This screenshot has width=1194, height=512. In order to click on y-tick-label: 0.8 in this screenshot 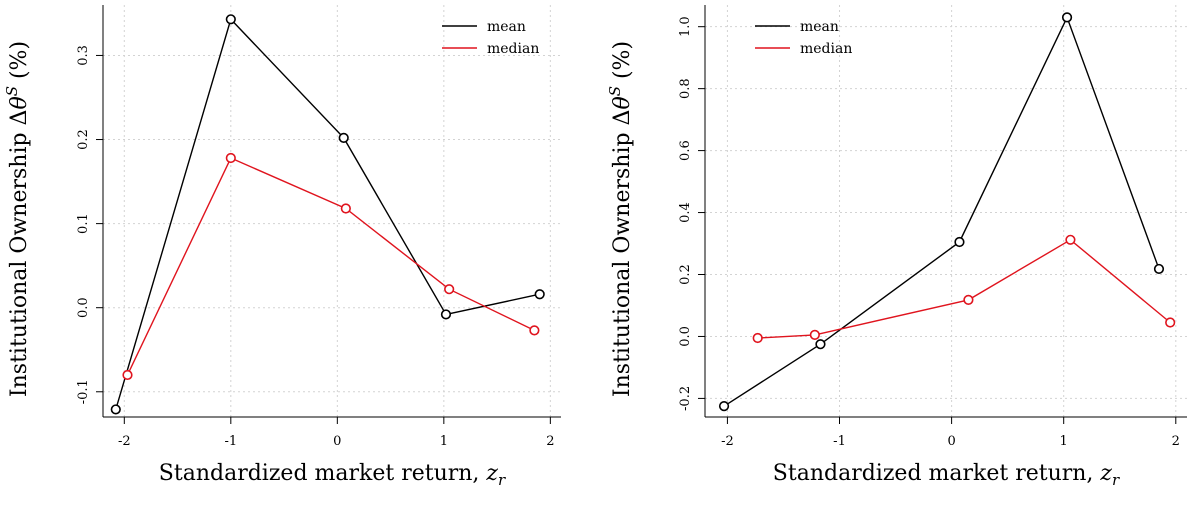, I will do `click(685, 88)`.